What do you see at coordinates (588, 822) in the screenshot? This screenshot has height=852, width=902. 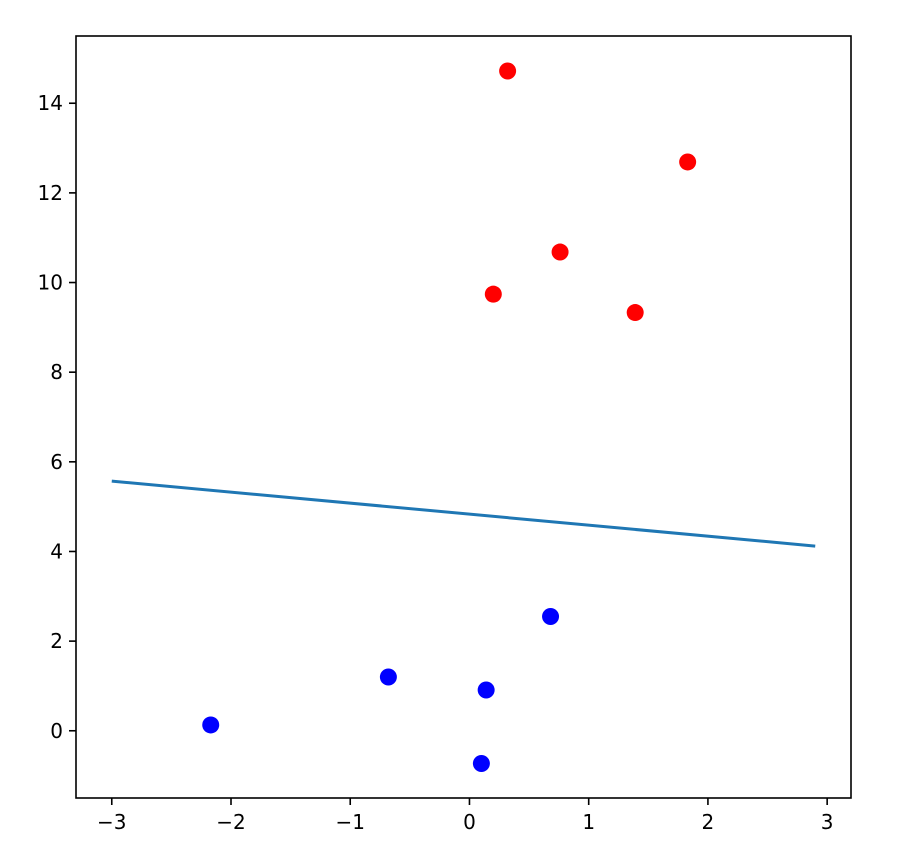 I see `x-tick-label: 1` at bounding box center [588, 822].